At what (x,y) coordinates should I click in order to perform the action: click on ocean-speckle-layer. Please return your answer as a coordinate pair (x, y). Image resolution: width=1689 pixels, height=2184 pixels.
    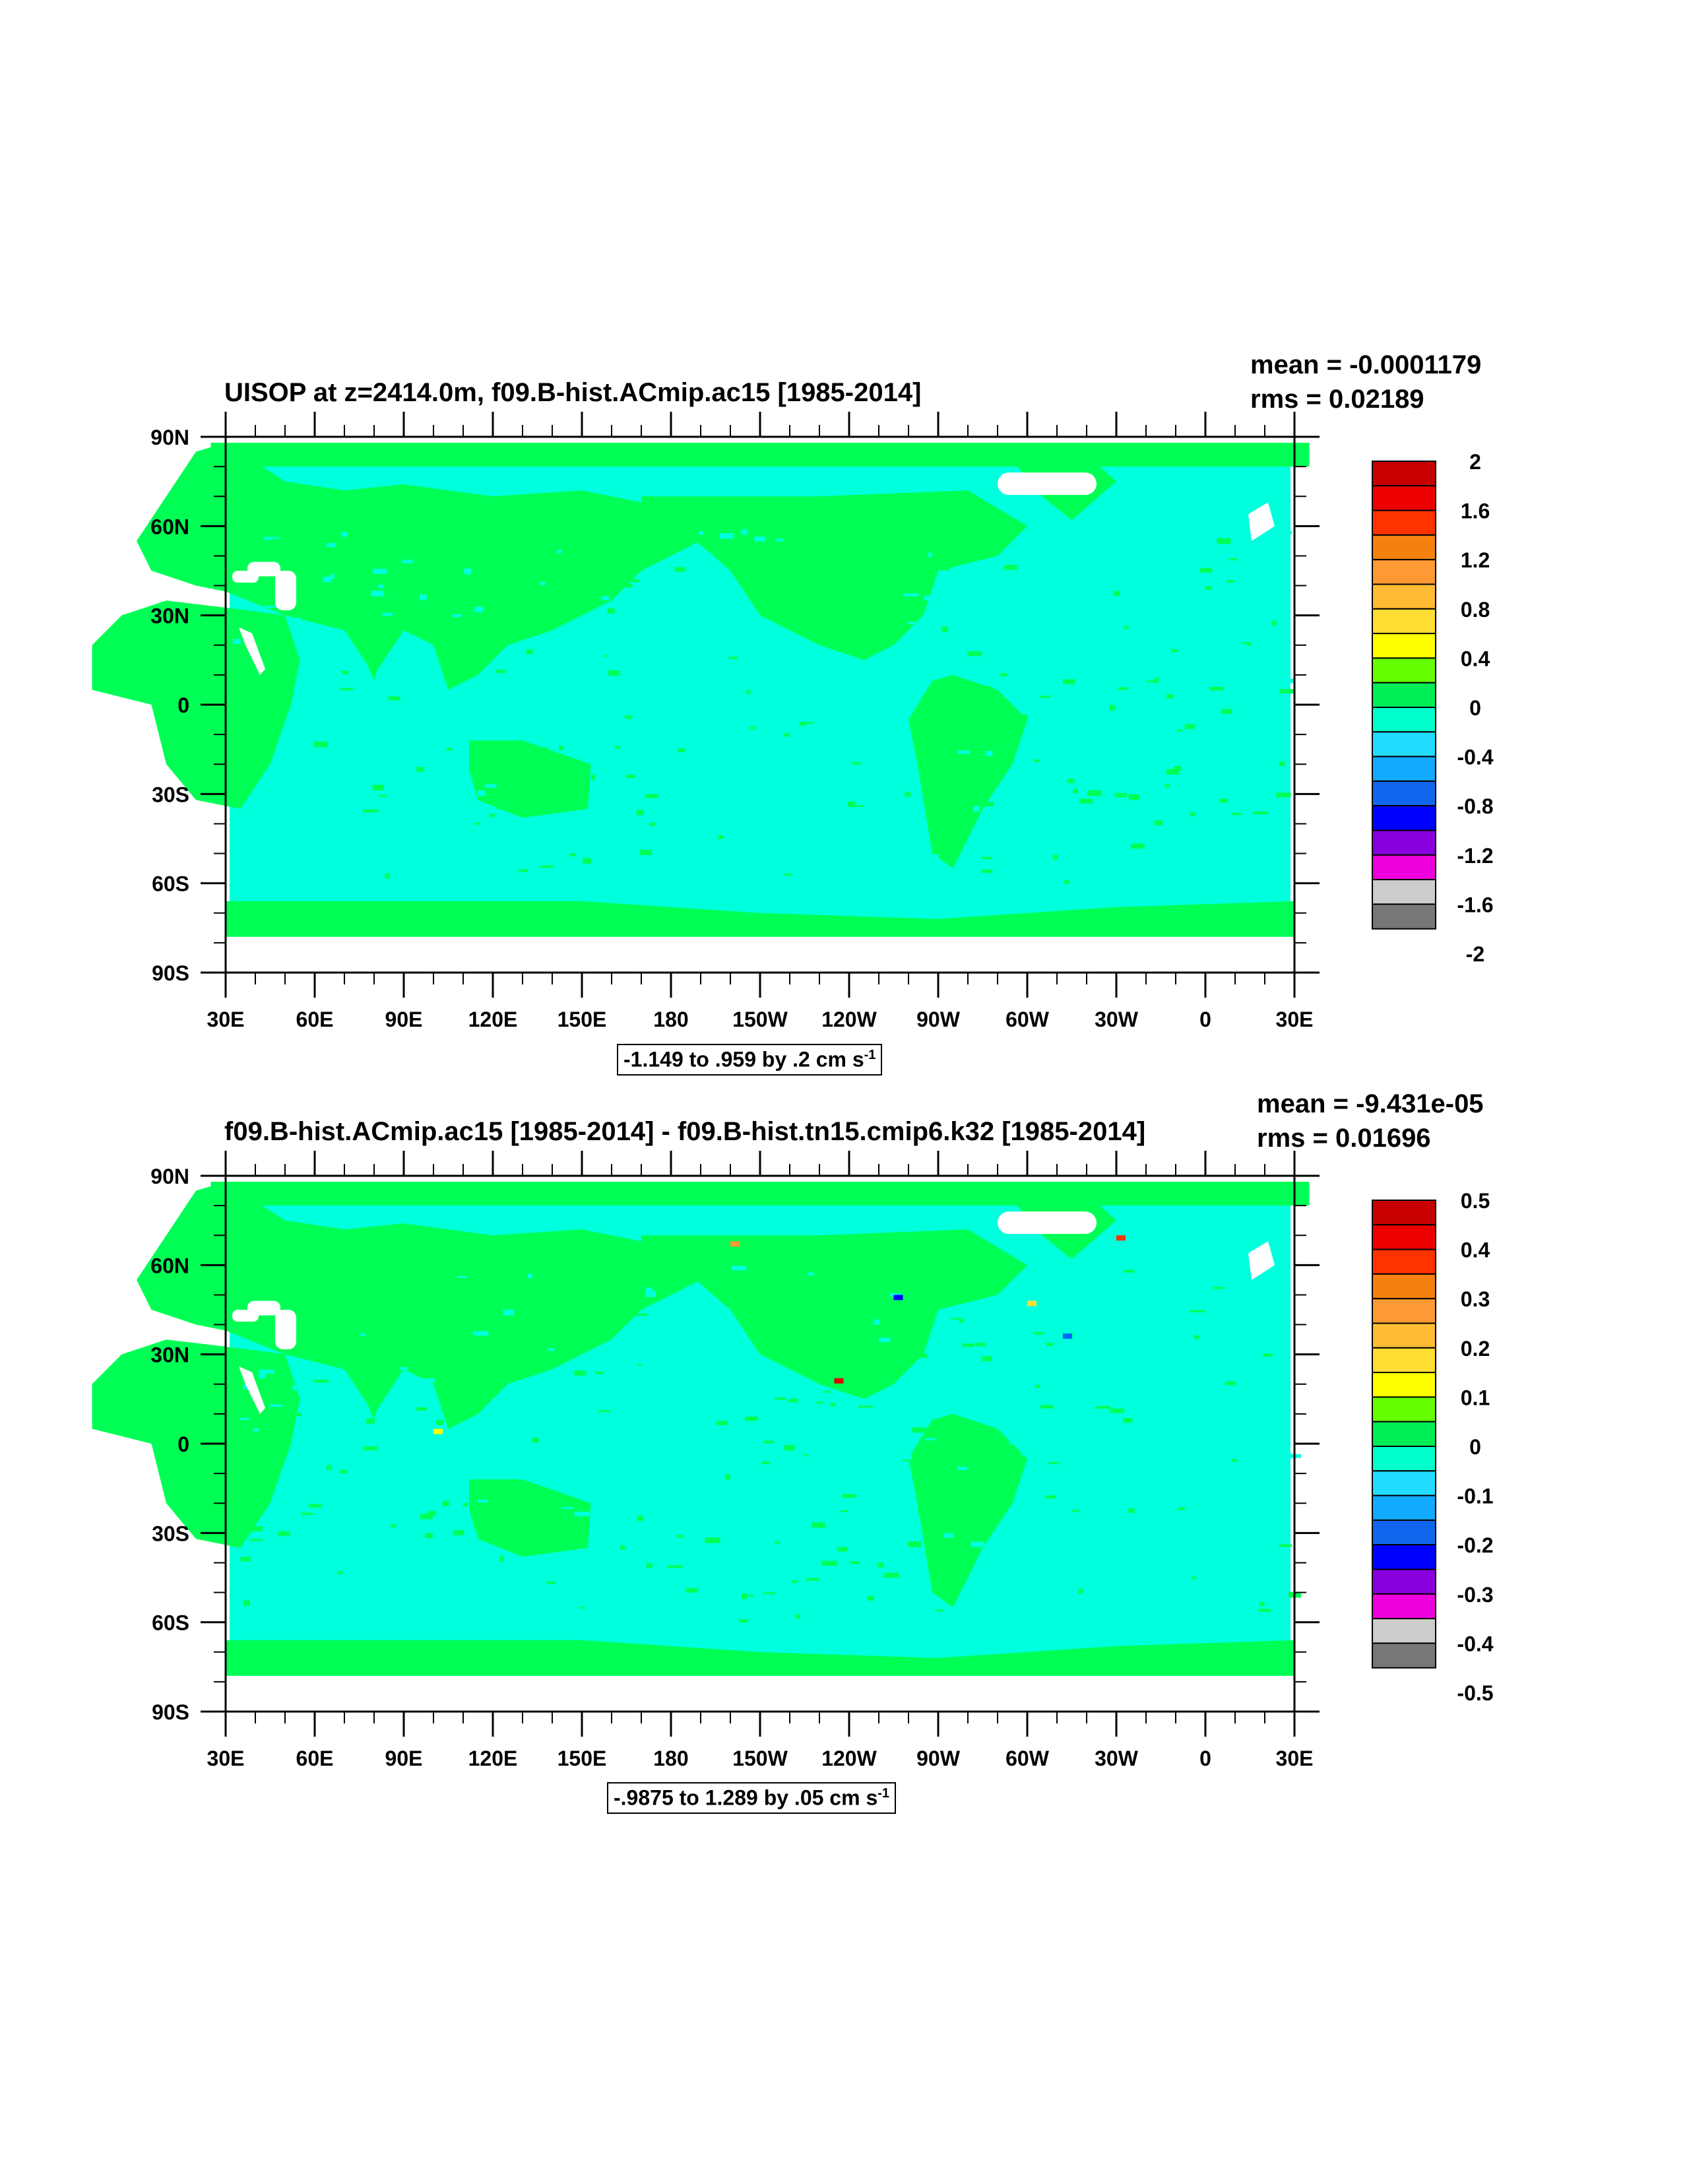
    Looking at the image, I should click on (764, 705).